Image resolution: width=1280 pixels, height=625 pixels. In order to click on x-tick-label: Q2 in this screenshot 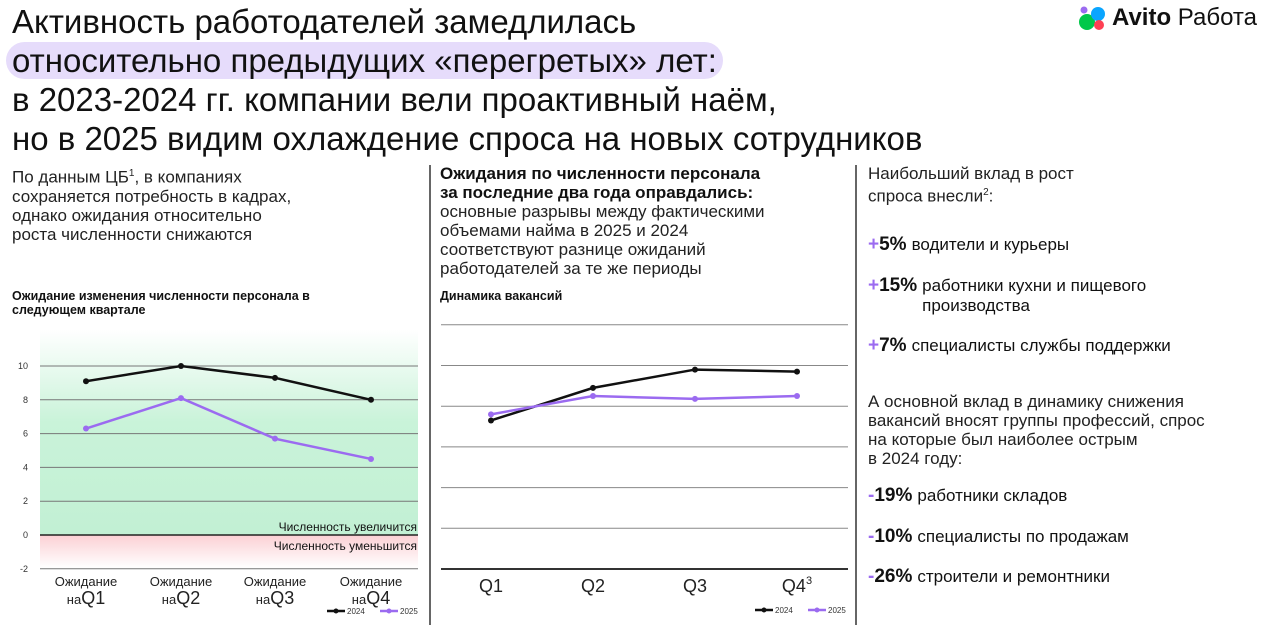, I will do `click(593, 586)`.